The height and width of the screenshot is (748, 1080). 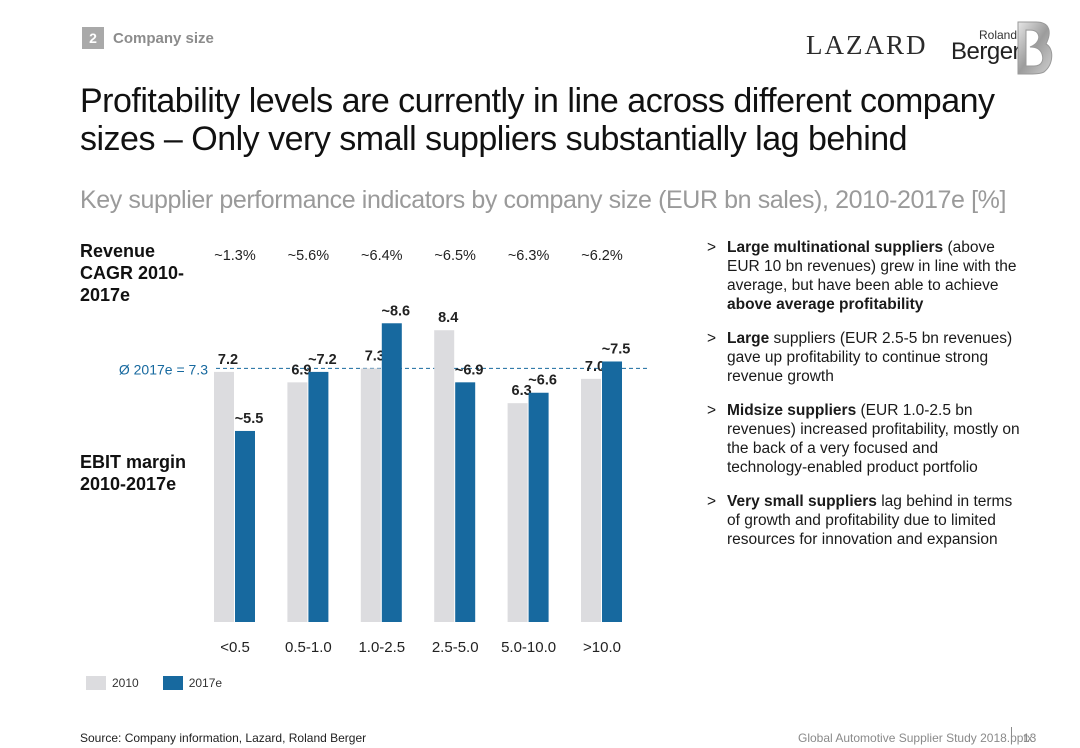 What do you see at coordinates (163, 38) in the screenshot?
I see `section-label: Company size` at bounding box center [163, 38].